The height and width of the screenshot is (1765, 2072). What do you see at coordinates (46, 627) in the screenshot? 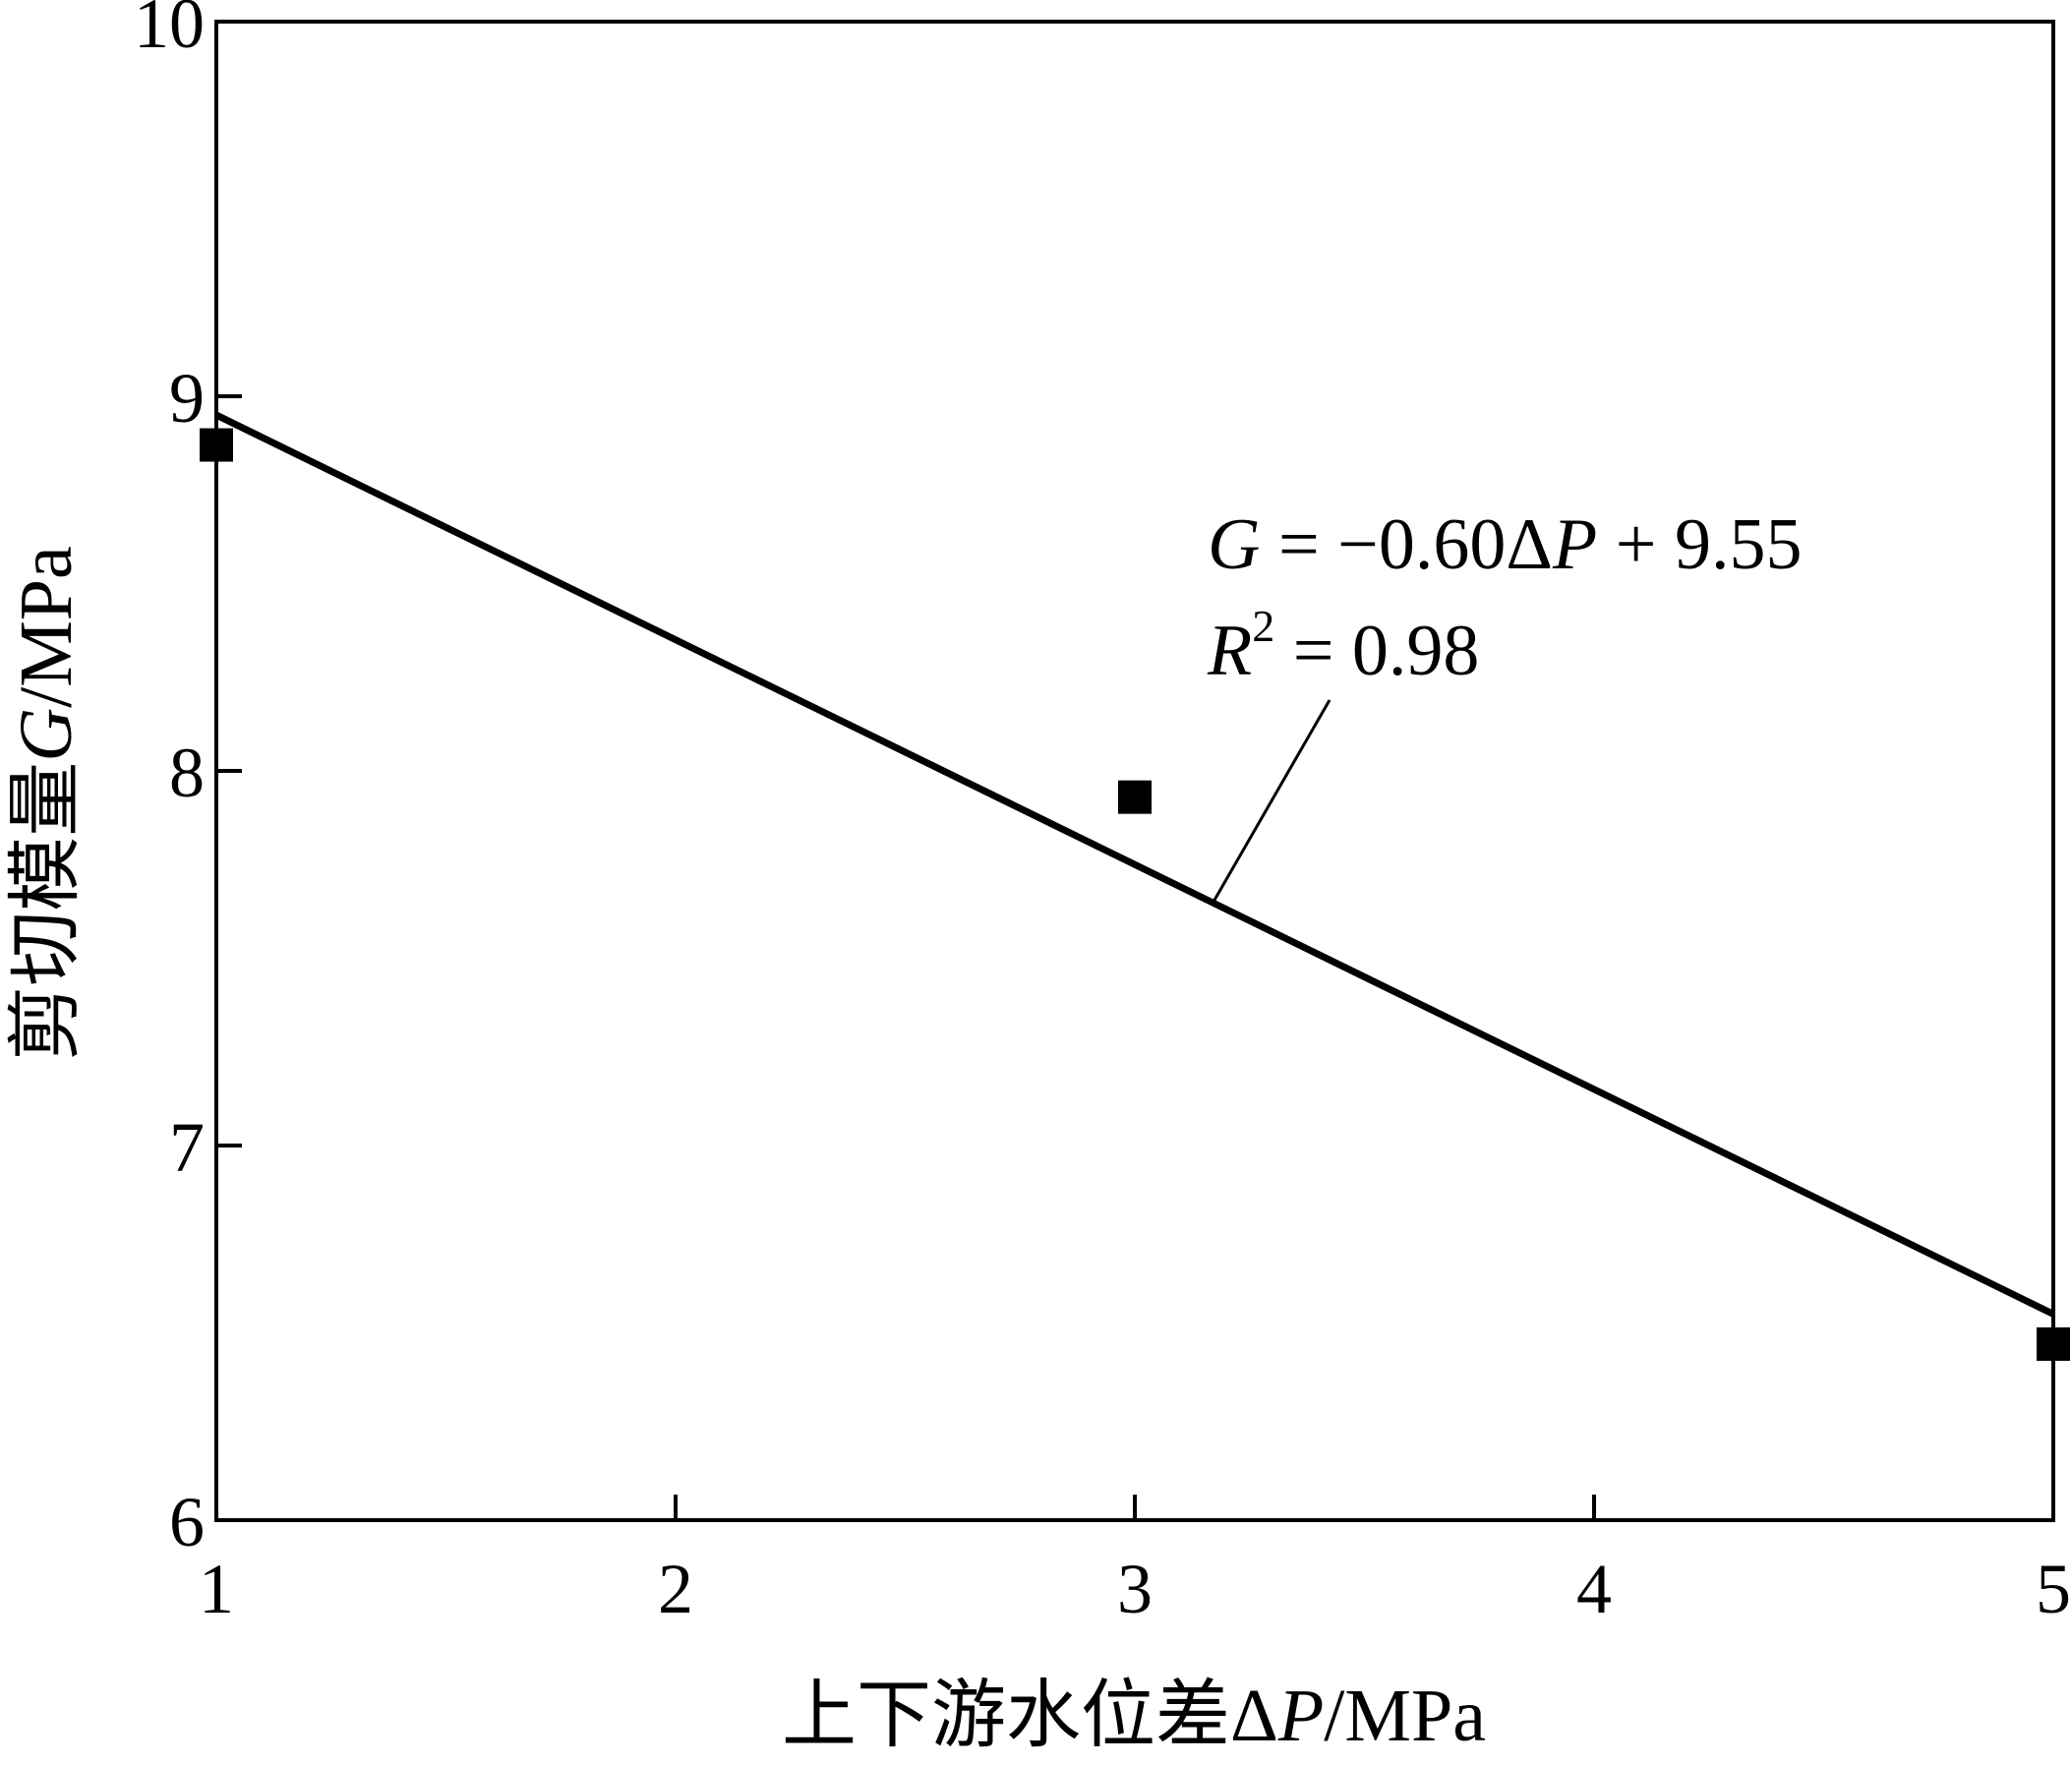
I see `y-axis-title-unit: /MPa` at bounding box center [46, 627].